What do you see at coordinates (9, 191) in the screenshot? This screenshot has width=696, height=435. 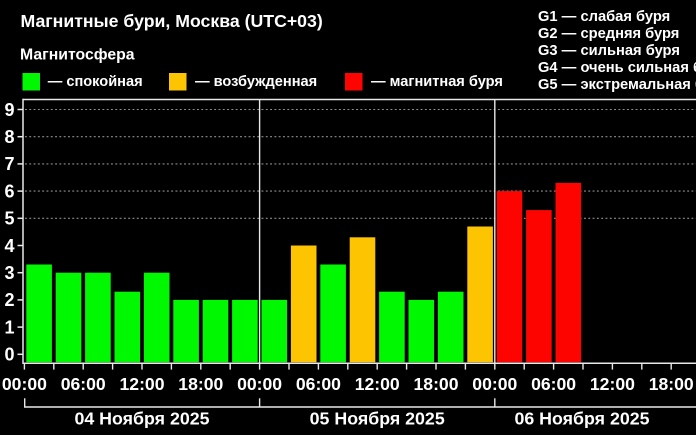 I see `svg-text: 6` at bounding box center [9, 191].